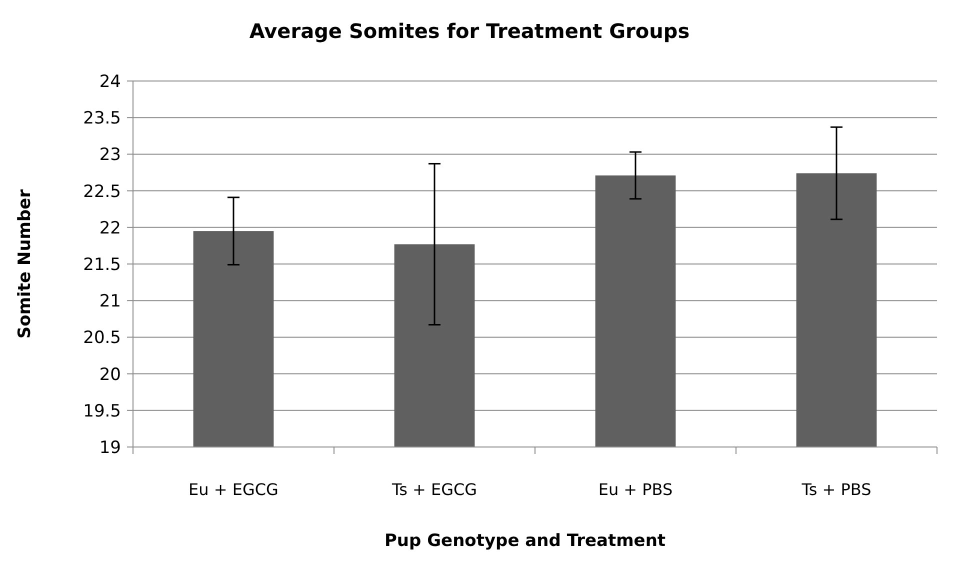 The width and height of the screenshot is (959, 562). I want to click on y-tick-label: 19.5, so click(102, 411).